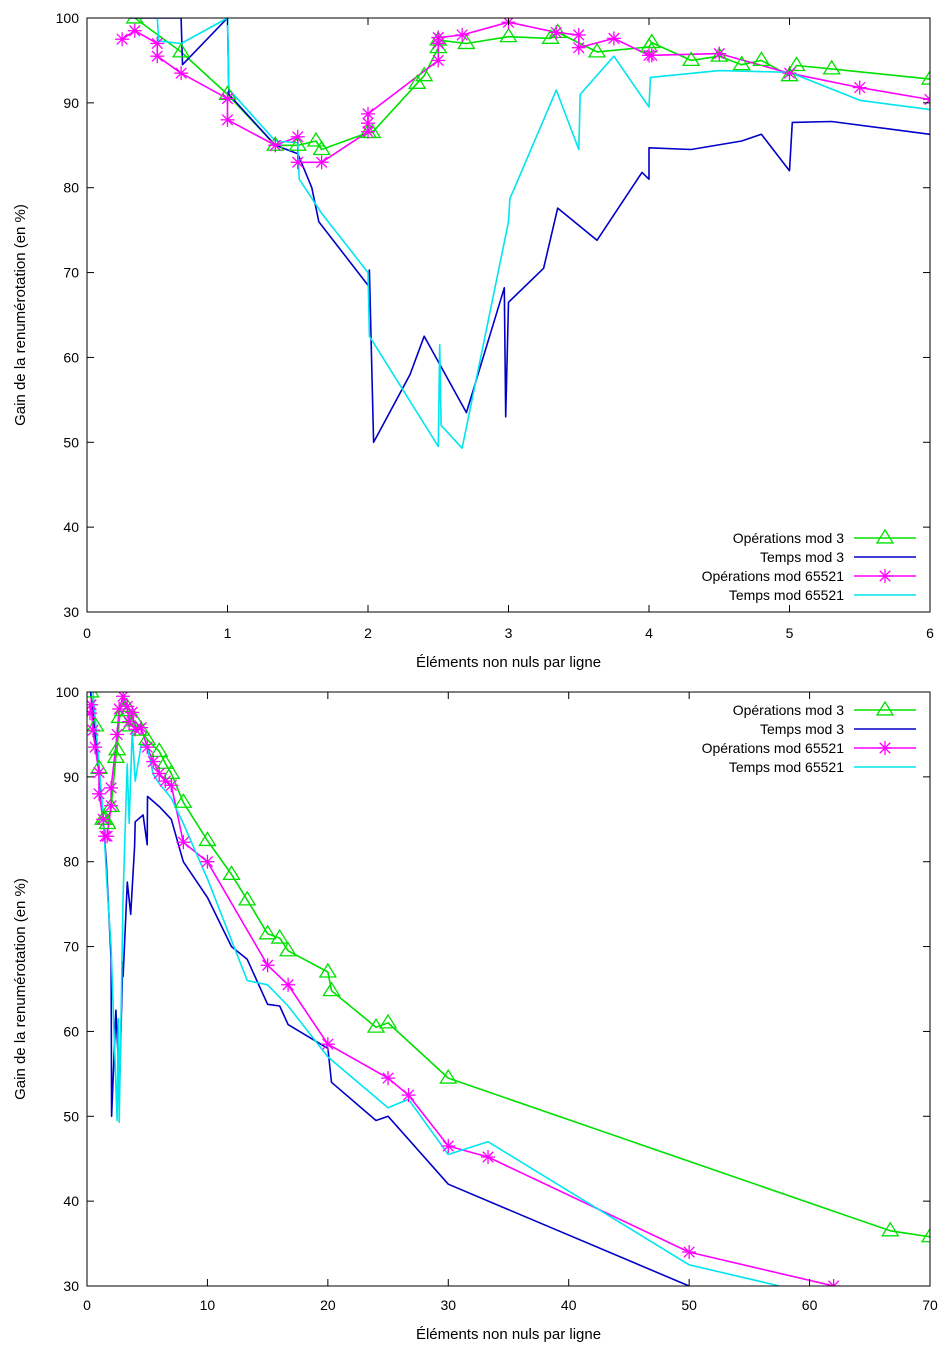 The height and width of the screenshot is (1347, 944). Describe the element at coordinates (448, 1305) in the screenshot. I see `x-tick-label: 30` at that location.